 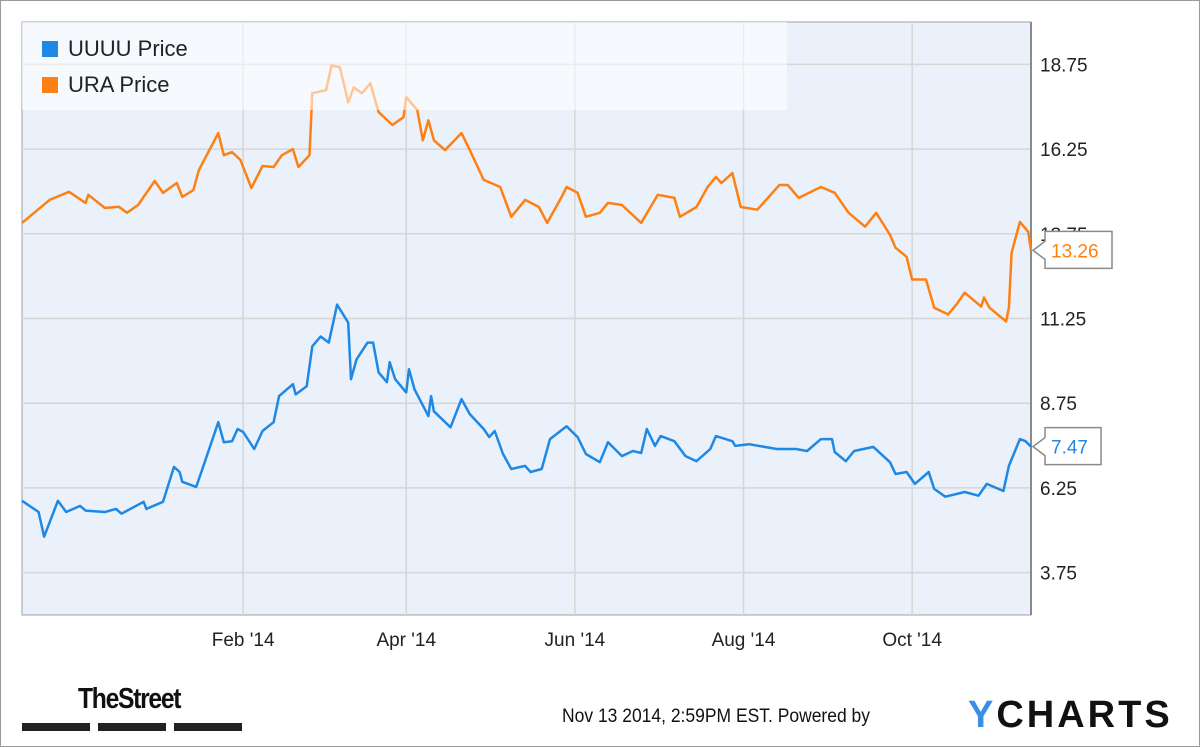 What do you see at coordinates (1075, 251) in the screenshot?
I see `last-value-label-ura: 13.26` at bounding box center [1075, 251].